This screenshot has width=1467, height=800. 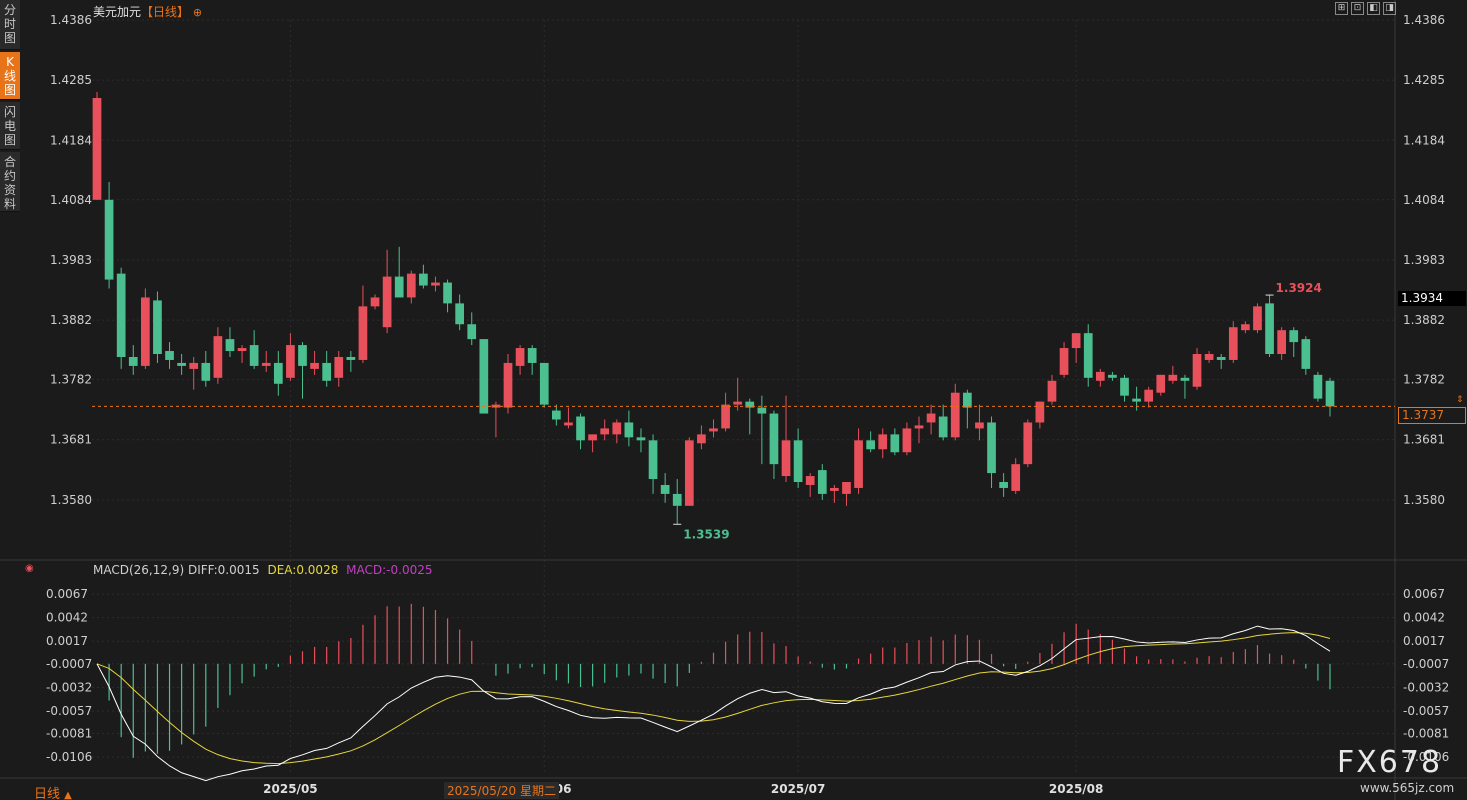 What do you see at coordinates (1424, 618) in the screenshot?
I see `macd-tick-right: 0.0042` at bounding box center [1424, 618].